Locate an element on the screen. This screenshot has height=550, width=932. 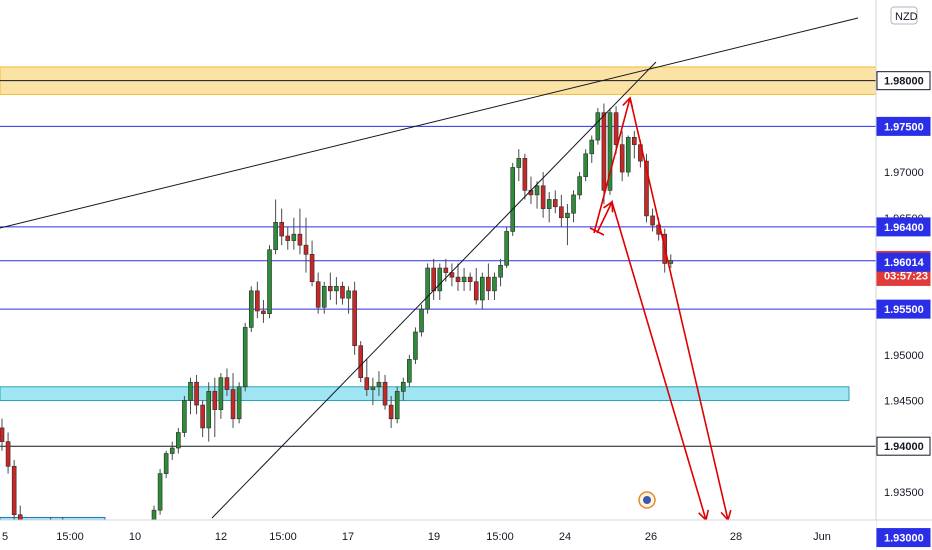
x-tick-label: 12 is located at coordinates (221, 537).